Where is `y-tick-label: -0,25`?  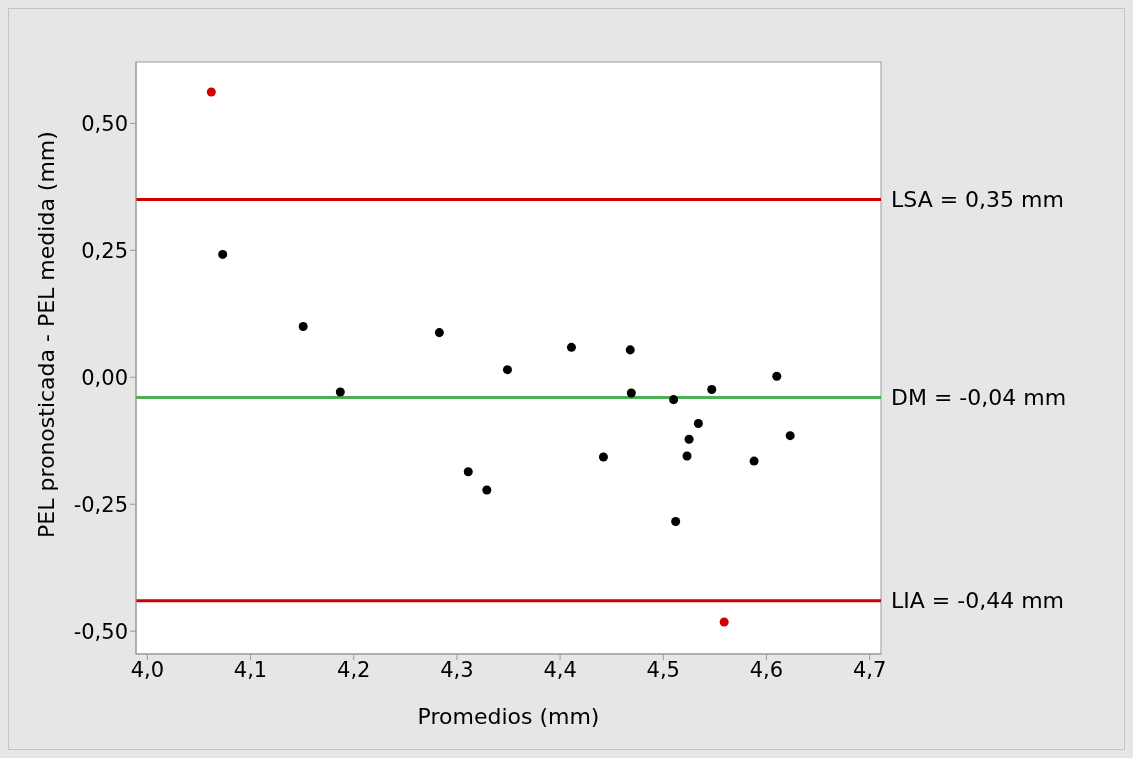
y-tick-label: -0,25 is located at coordinates (100, 504).